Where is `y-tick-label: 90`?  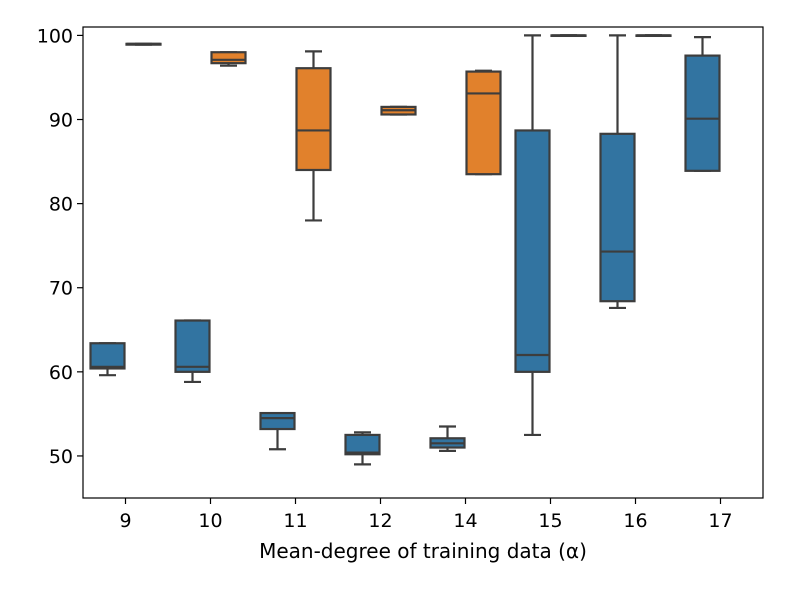
y-tick-label: 90 is located at coordinates (61, 121).